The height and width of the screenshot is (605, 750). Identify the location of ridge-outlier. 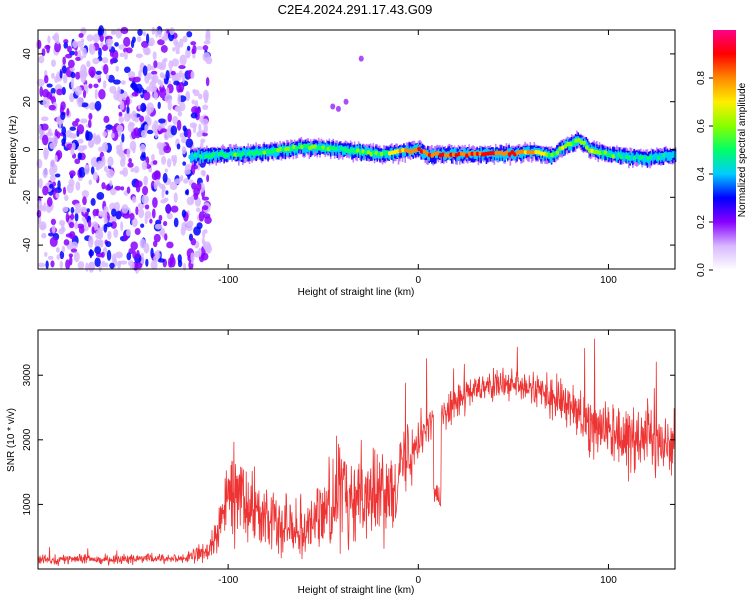
(361, 58).